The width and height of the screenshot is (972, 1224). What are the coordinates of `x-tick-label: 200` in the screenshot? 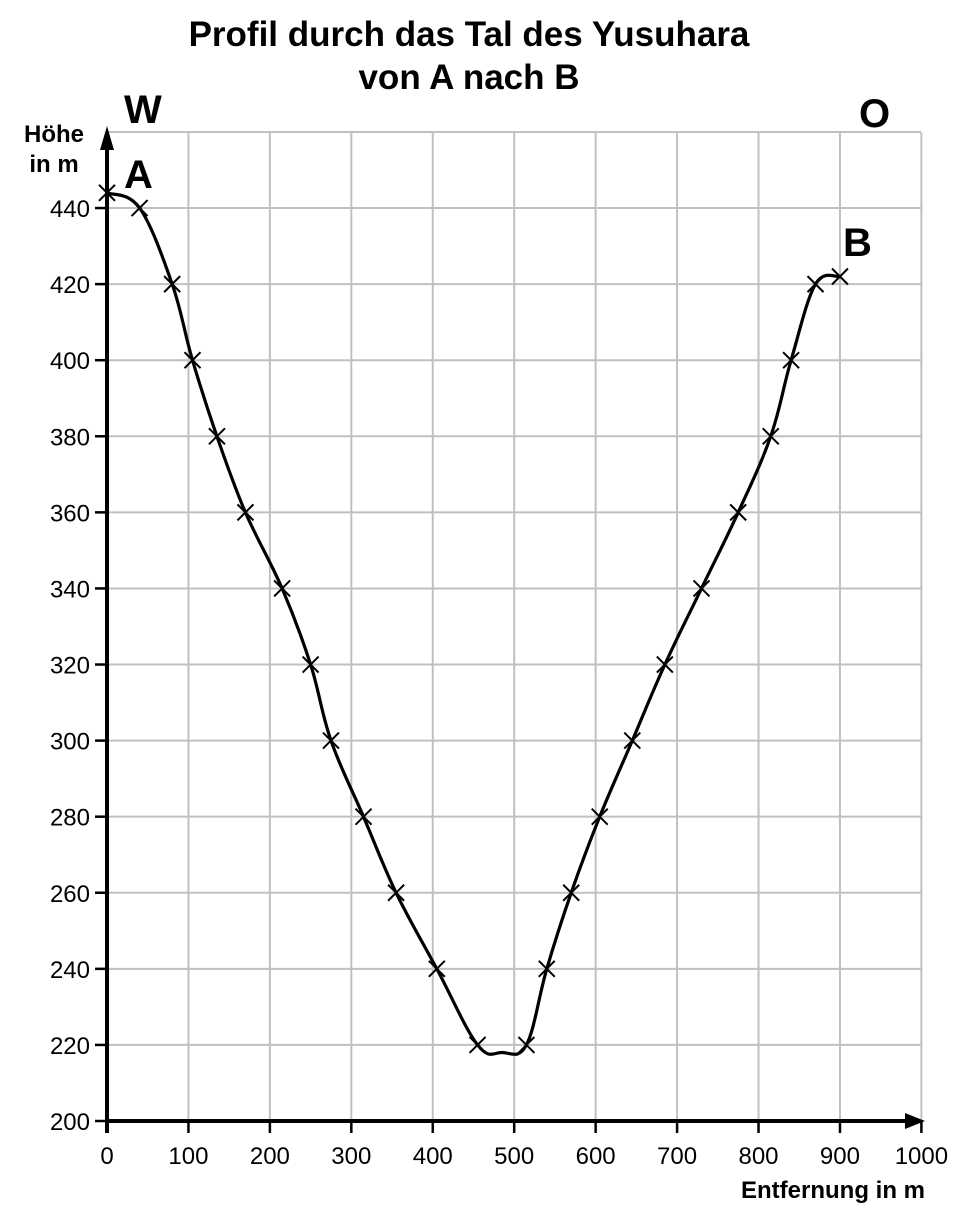 It's located at (270, 1156).